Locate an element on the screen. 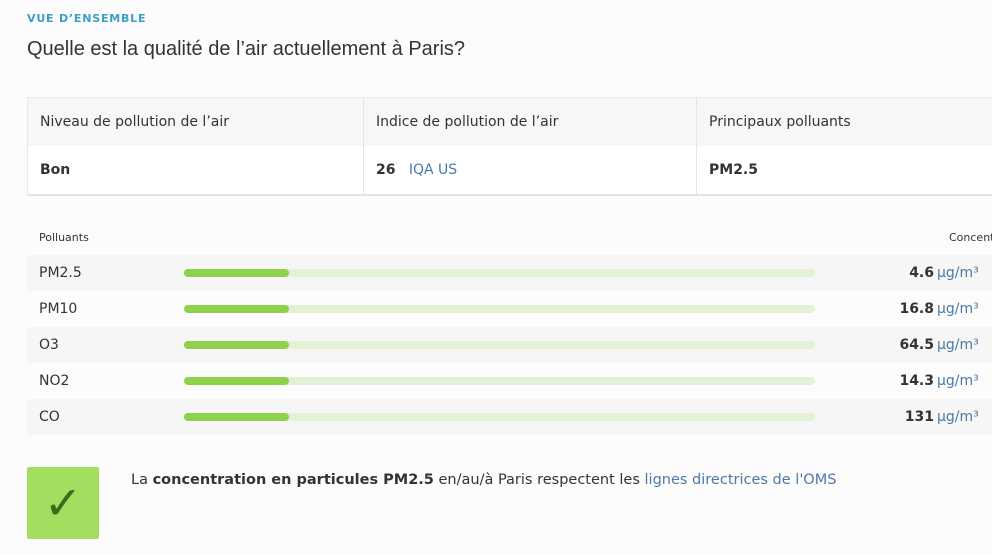 Image resolution: width=992 pixels, height=555 pixels. eyebrow: VUE D’ENSEMBLE is located at coordinates (87, 18).